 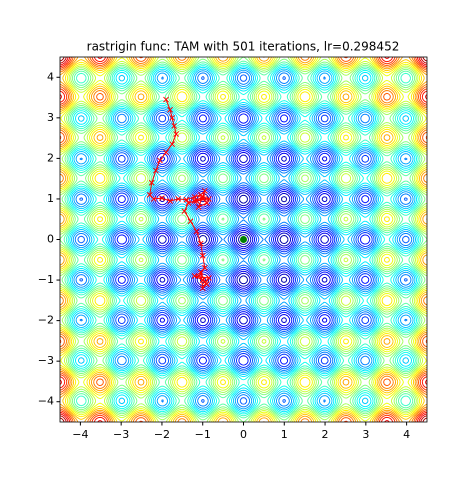 What do you see at coordinates (162, 434) in the screenshot?
I see `x-tick-label: −2` at bounding box center [162, 434].